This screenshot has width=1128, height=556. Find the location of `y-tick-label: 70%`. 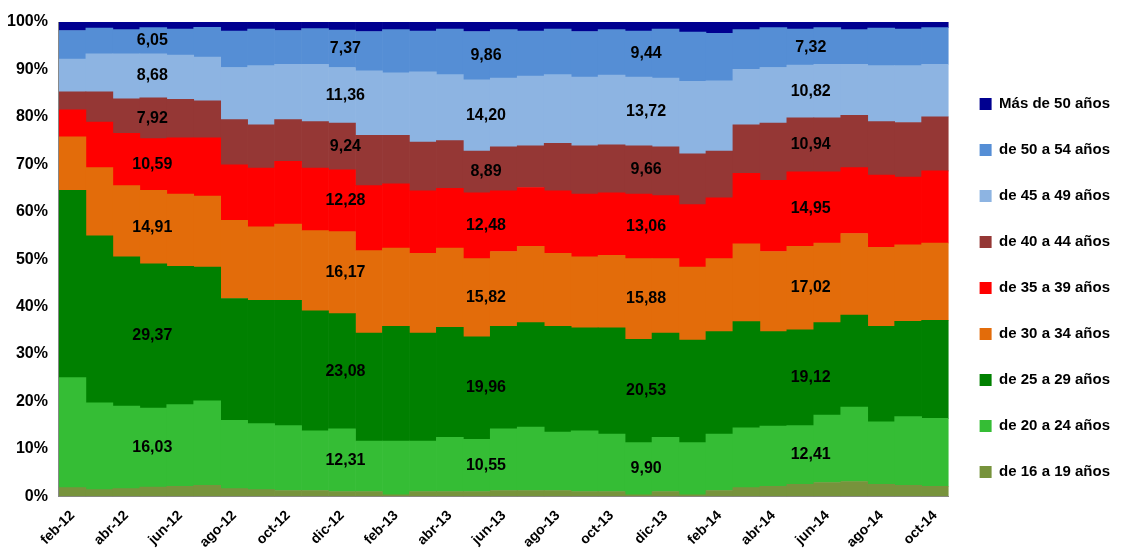

y-tick-label: 70% is located at coordinates (31, 163).